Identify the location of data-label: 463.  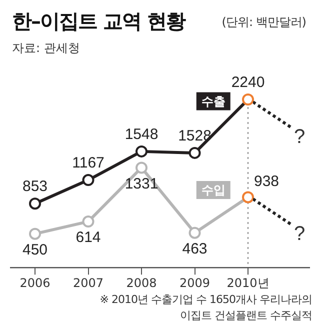
(195, 249).